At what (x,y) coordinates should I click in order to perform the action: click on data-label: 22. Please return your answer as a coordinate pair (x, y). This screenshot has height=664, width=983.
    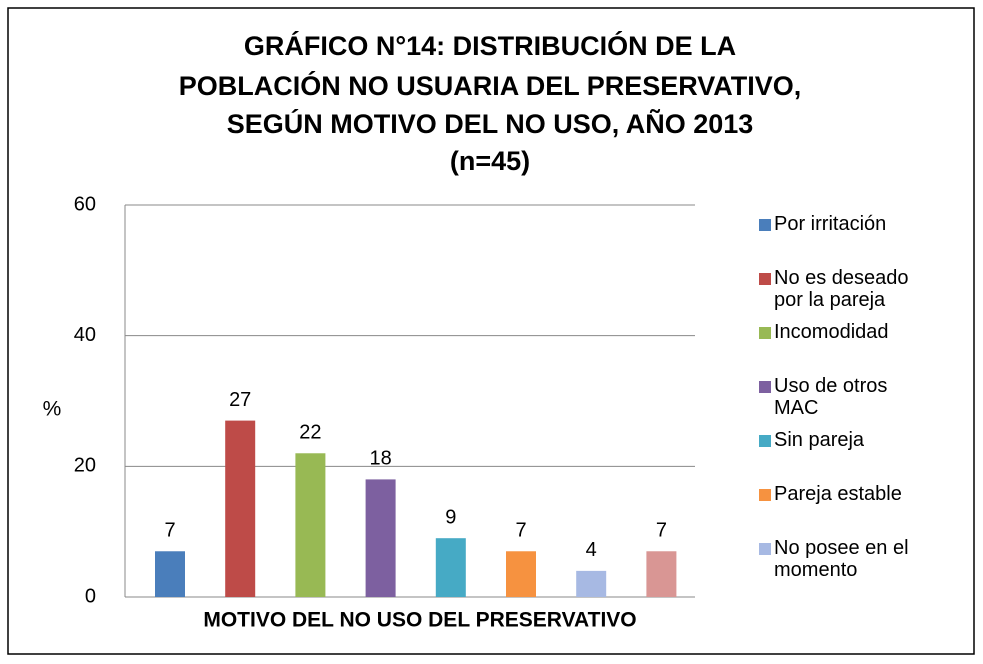
    Looking at the image, I should click on (310, 433).